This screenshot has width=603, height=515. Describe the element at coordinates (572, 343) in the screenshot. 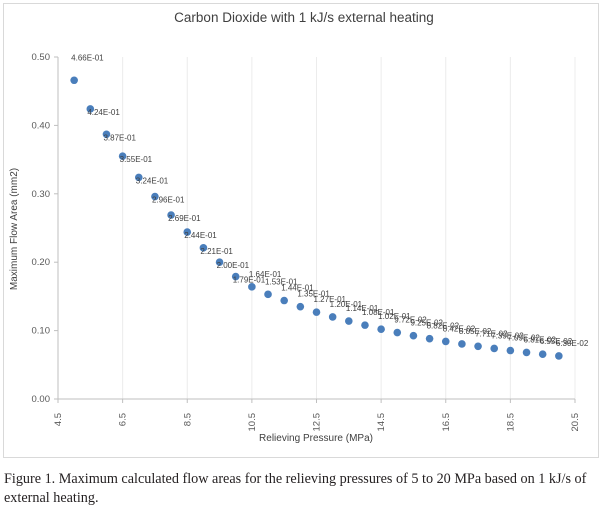

I see `data-label: 6.30E-02` at that location.